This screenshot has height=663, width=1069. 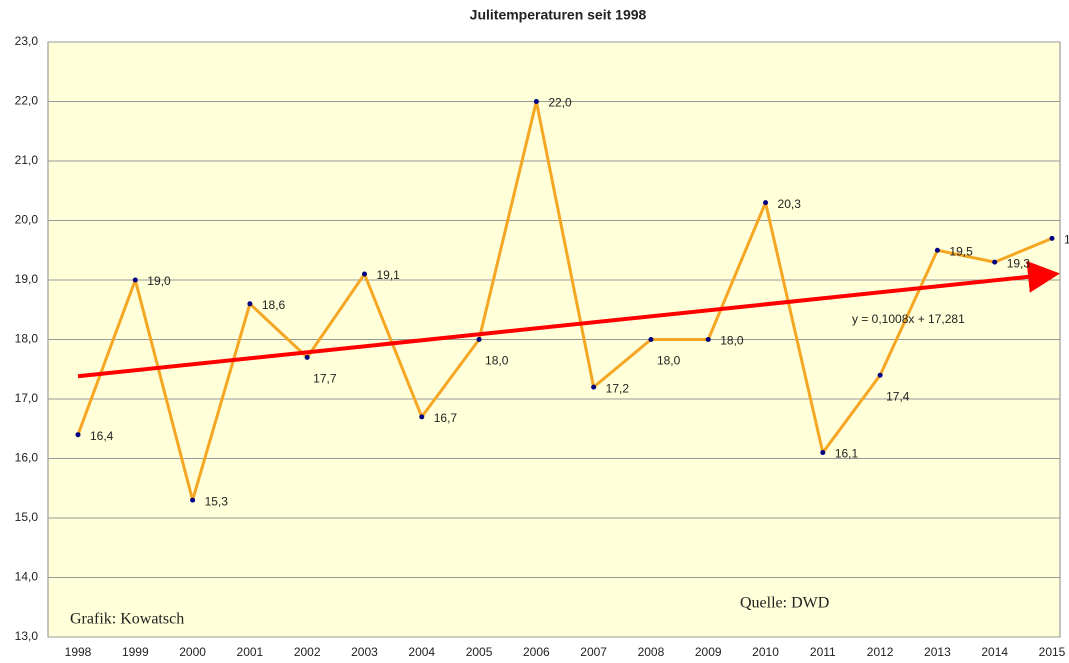 What do you see at coordinates (536, 652) in the screenshot?
I see `x-tick-label: 2006` at bounding box center [536, 652].